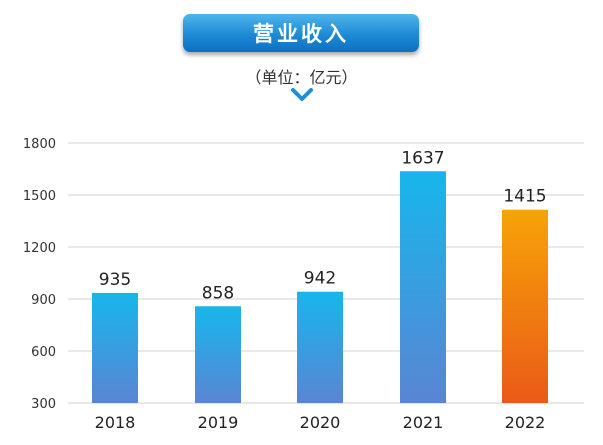 The width and height of the screenshot is (603, 445). I want to click on data-label: 1415, so click(524, 197).